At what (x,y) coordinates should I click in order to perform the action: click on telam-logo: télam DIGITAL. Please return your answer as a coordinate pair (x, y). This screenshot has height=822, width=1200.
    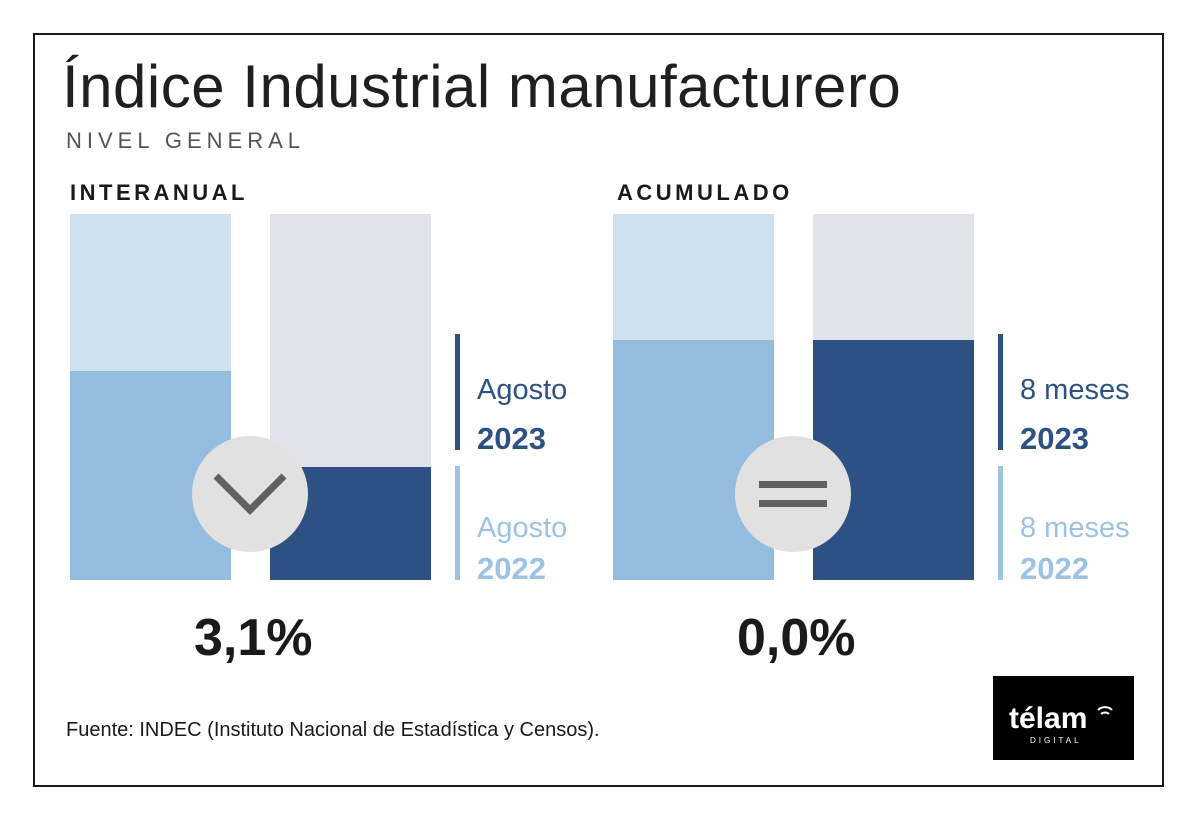
    Looking at the image, I should click on (1063, 718).